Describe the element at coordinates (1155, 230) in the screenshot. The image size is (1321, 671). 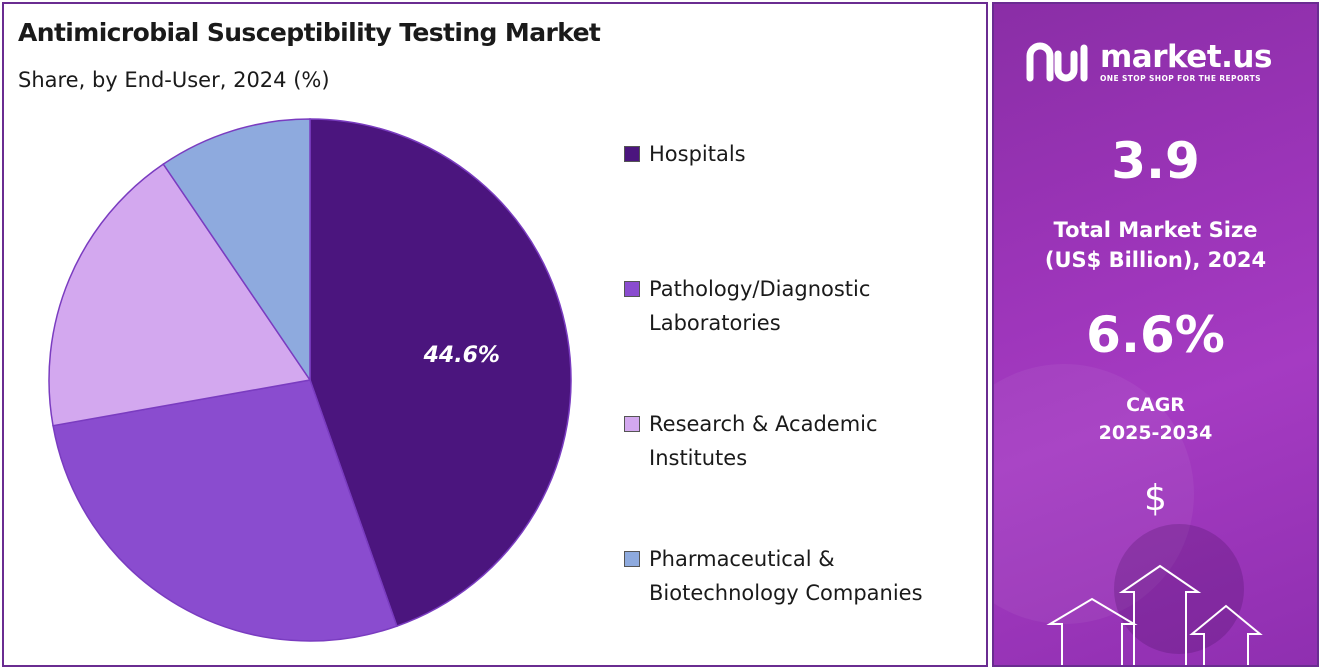
I see `market-size-label-line1: Total Market Size` at that location.